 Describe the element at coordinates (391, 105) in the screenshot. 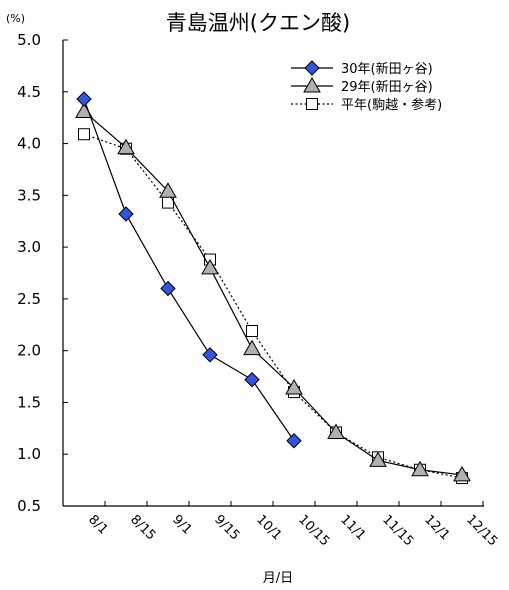

I see `legend-label: 平年(駒越・参考)` at that location.